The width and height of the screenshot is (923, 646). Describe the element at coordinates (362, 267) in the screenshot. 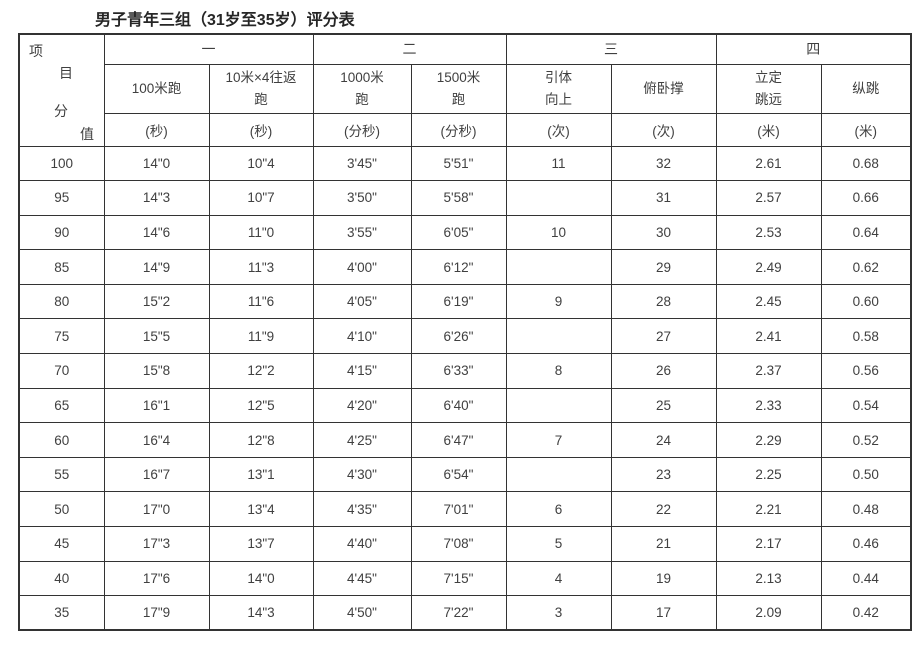

I see `value-cell: 4'00"` at that location.